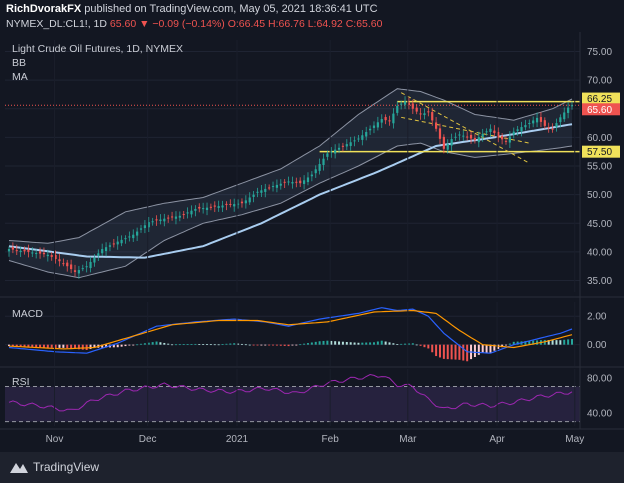  I want to click on ma-legend: MA, so click(20, 77).